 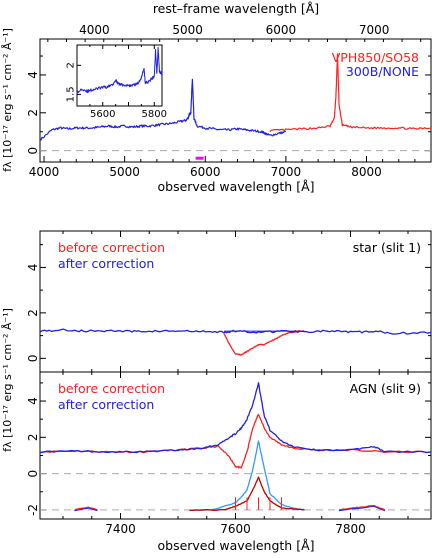 What do you see at coordinates (350, 529) in the screenshot?
I see `bottom-x-tick-label: 7800` at bounding box center [350, 529].